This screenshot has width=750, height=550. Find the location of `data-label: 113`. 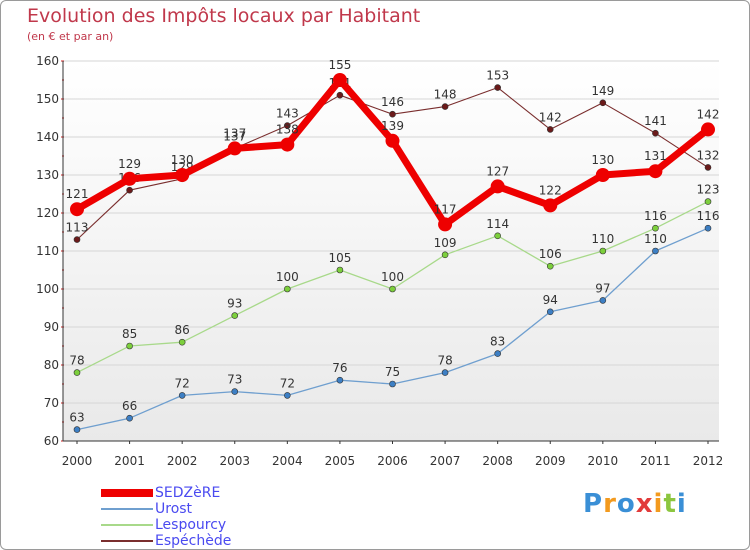

data-label: 113 is located at coordinates (77, 228).